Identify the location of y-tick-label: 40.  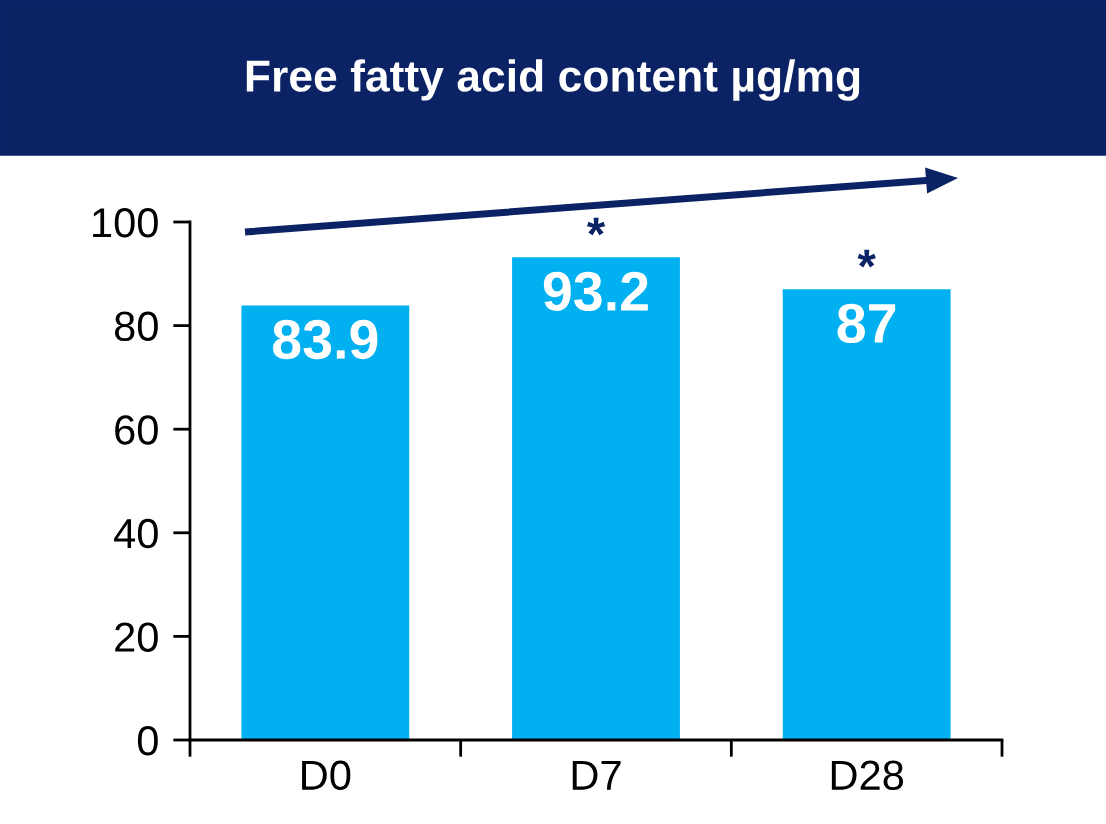
(136, 533).